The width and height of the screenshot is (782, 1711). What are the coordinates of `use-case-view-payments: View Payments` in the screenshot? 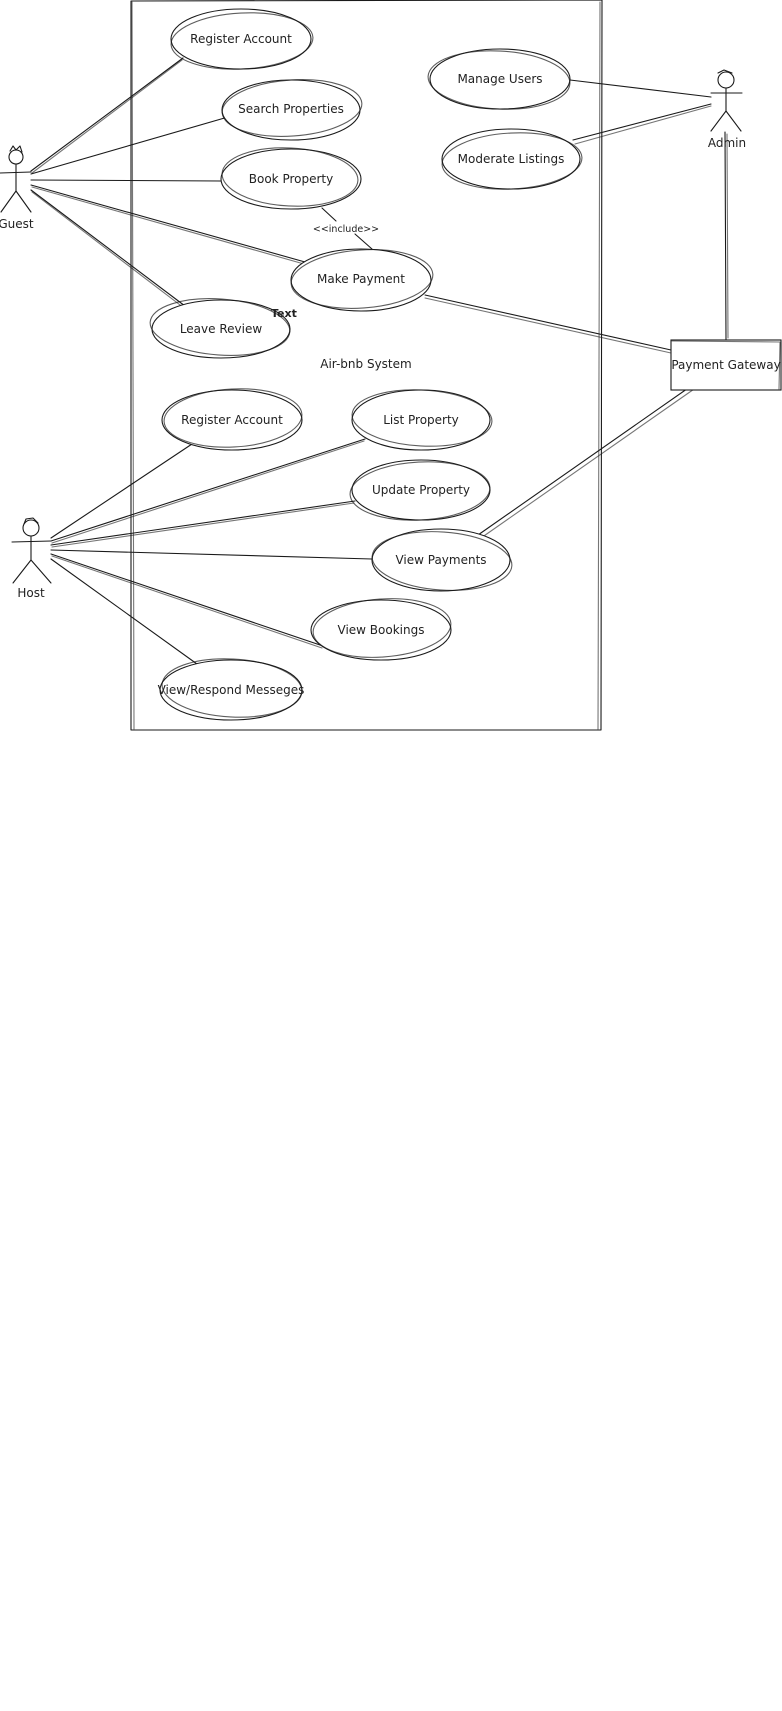 It's located at (442, 561).